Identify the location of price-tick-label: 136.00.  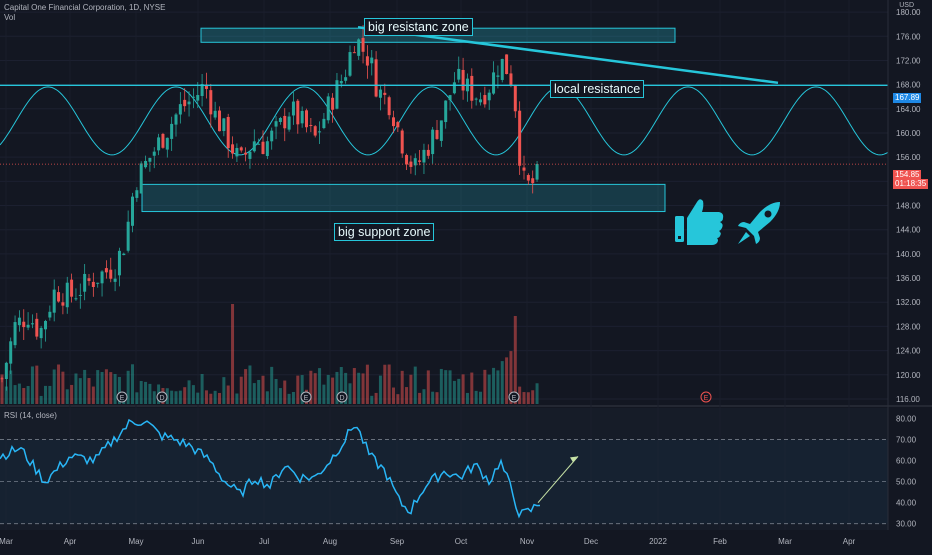
(908, 278).